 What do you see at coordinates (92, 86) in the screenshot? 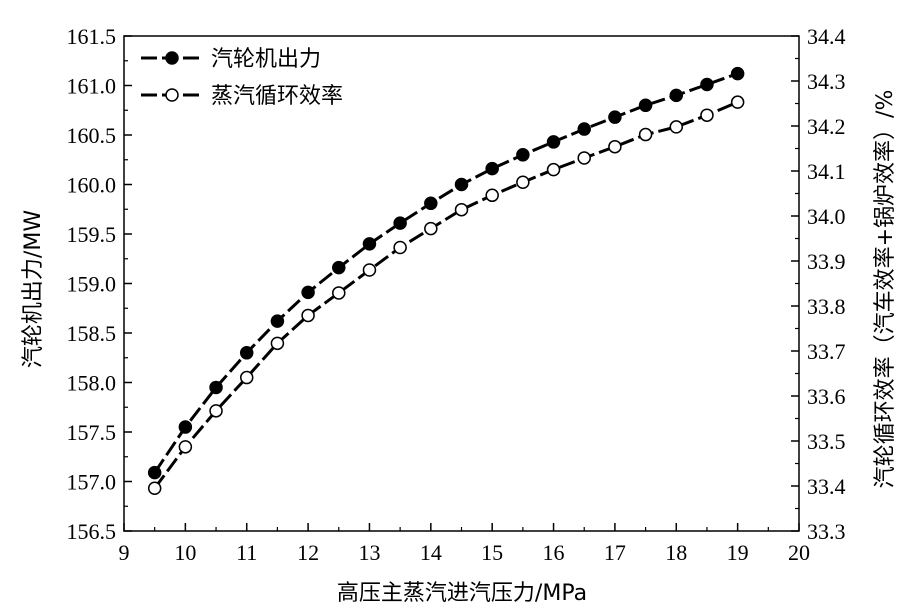
I see `y-left-tick-label: 161.0` at bounding box center [92, 86].